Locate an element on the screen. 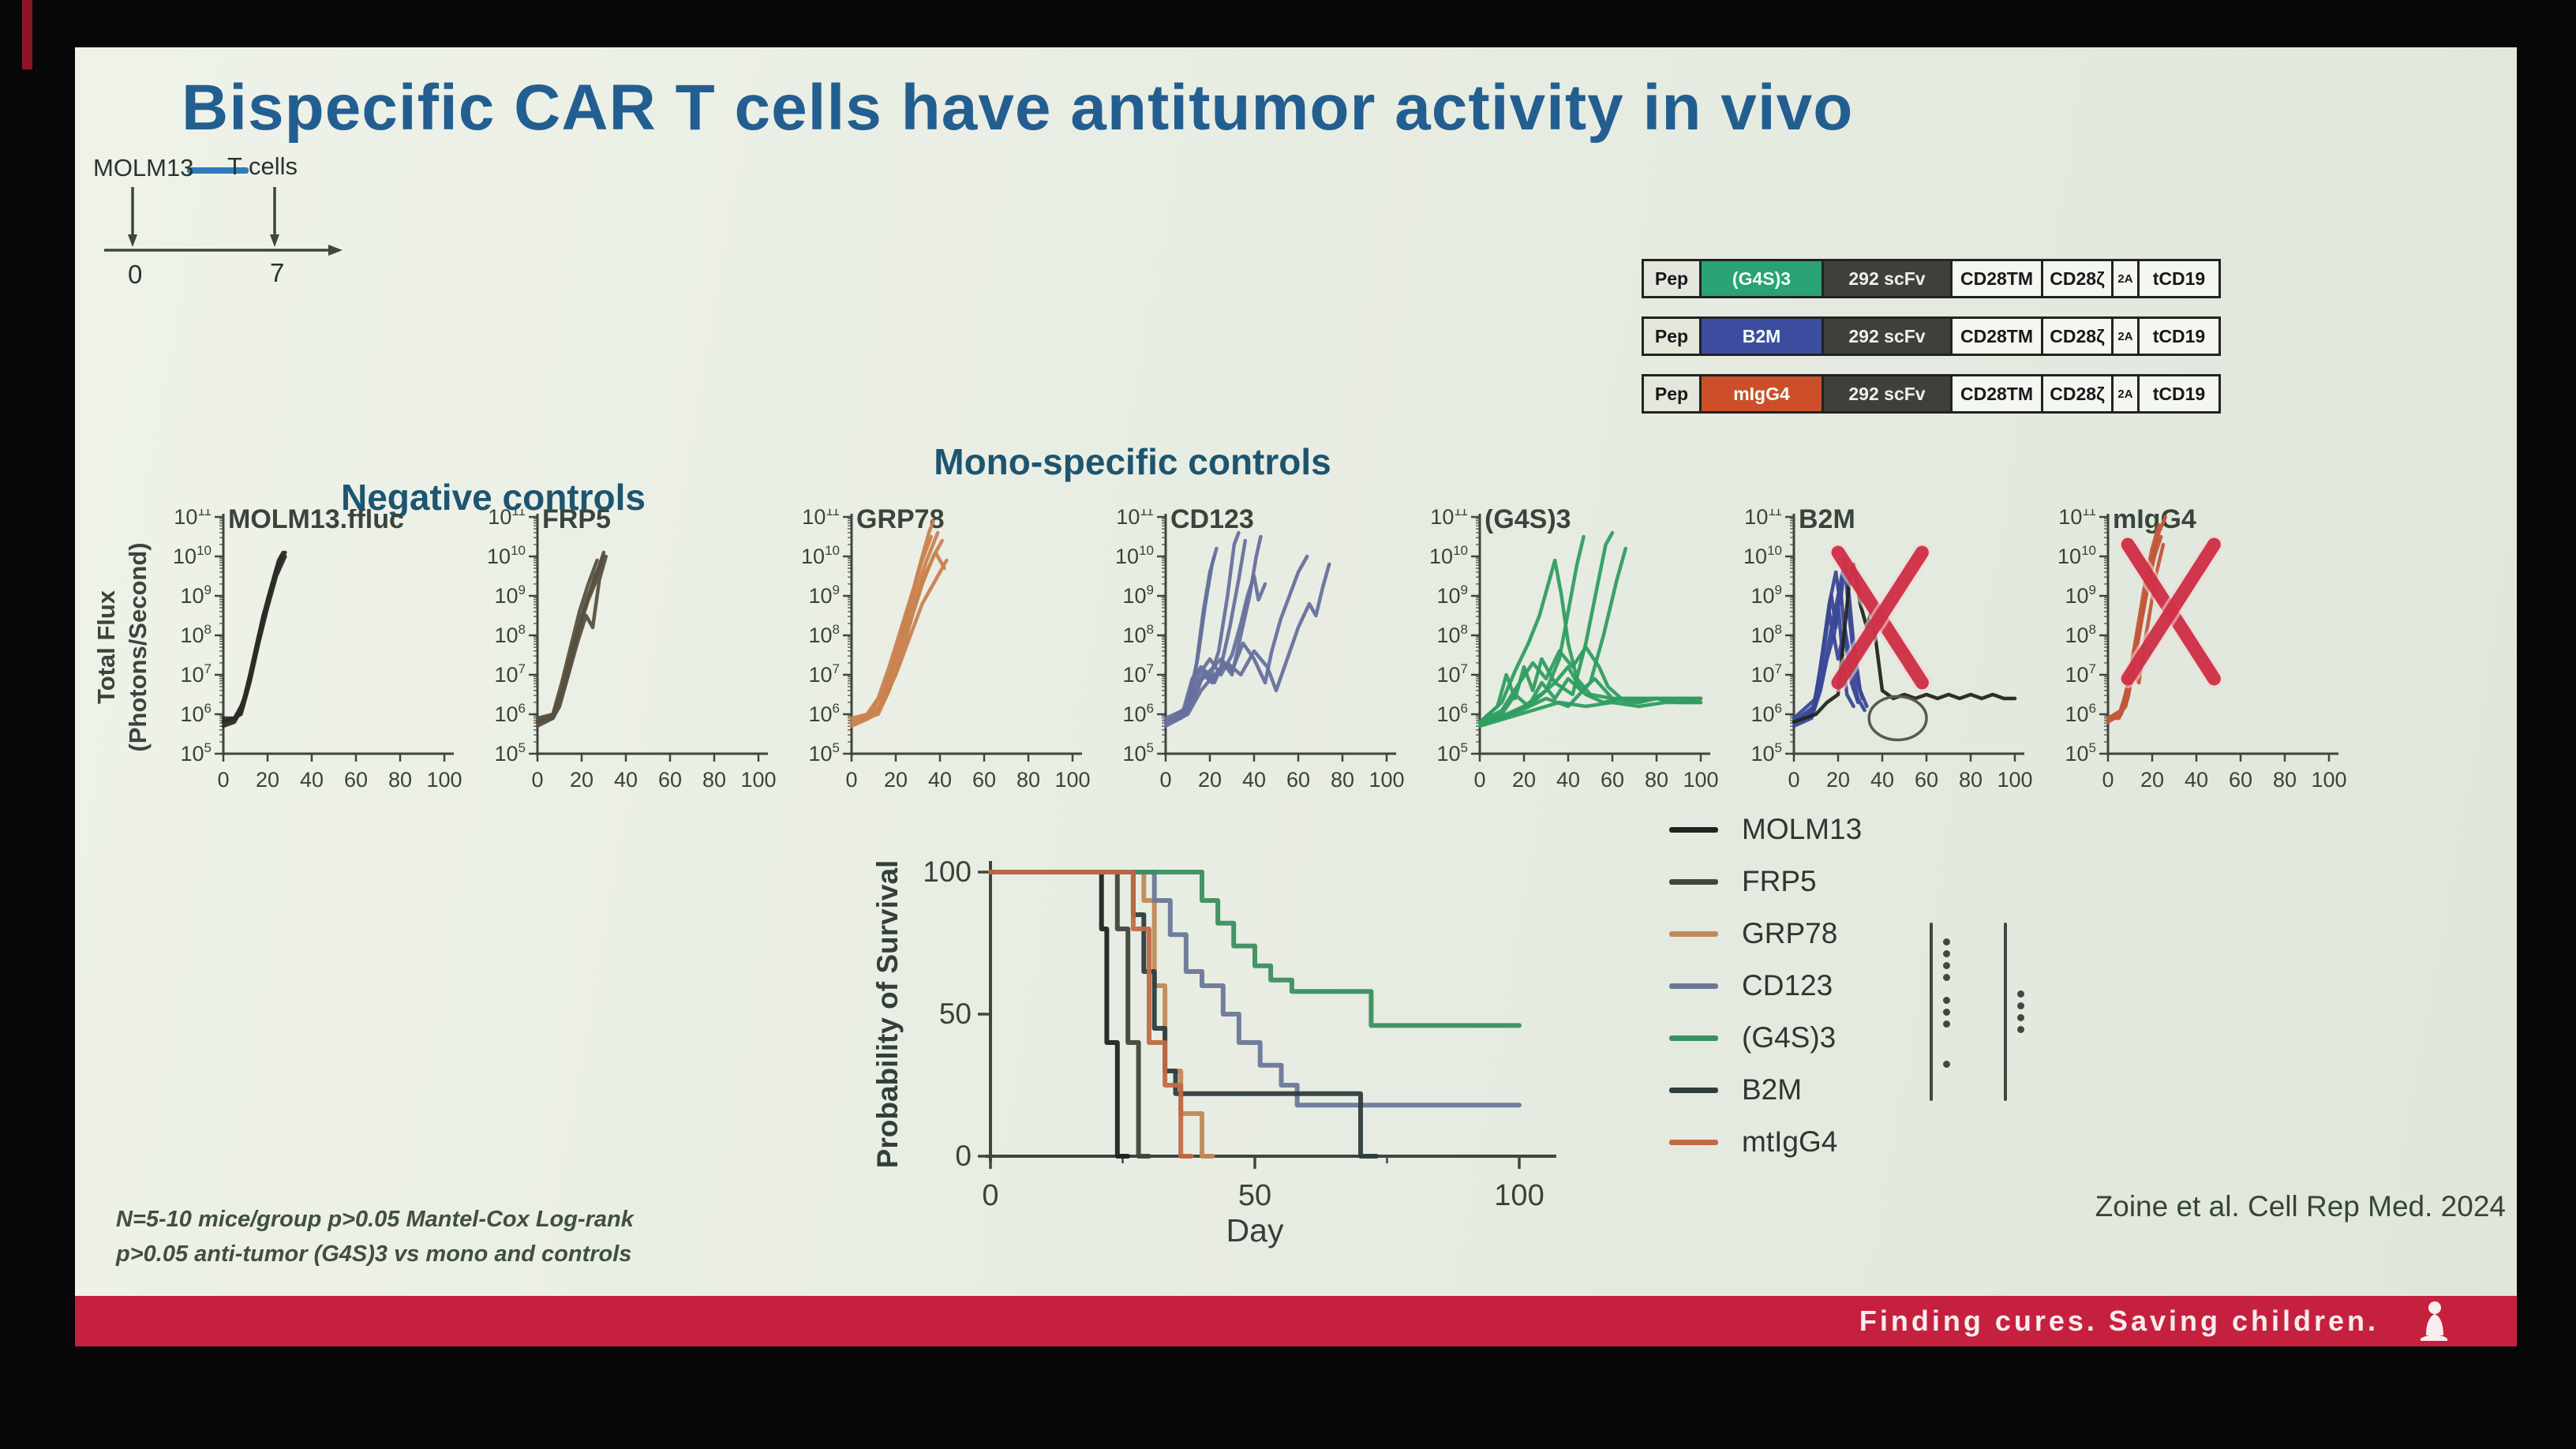 The height and width of the screenshot is (1449, 2576). relapse-circle-annotation is located at coordinates (1897, 718).